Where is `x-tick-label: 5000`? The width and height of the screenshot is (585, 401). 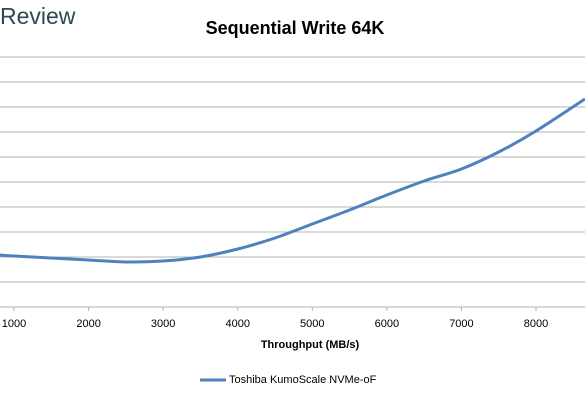 x-tick-label: 5000 is located at coordinates (312, 324).